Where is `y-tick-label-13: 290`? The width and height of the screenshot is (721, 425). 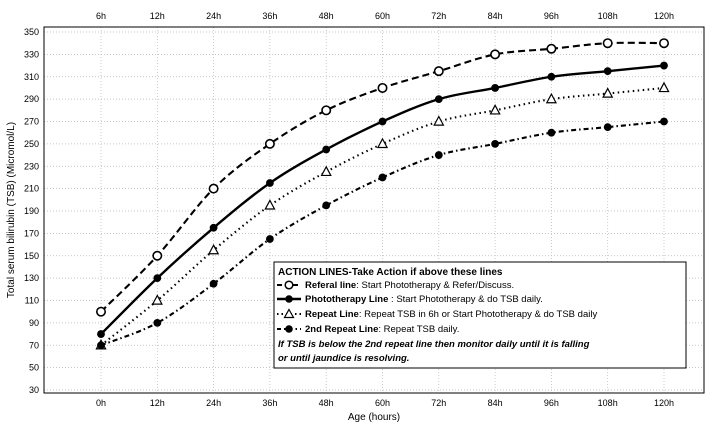 y-tick-label-13: 290 is located at coordinates (31, 99).